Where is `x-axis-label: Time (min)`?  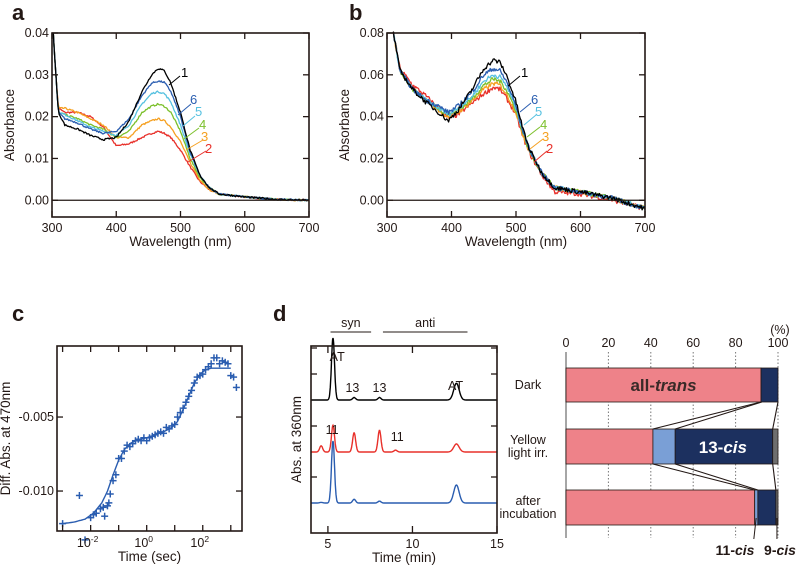
x-axis-label: Time (min) is located at coordinates (404, 557).